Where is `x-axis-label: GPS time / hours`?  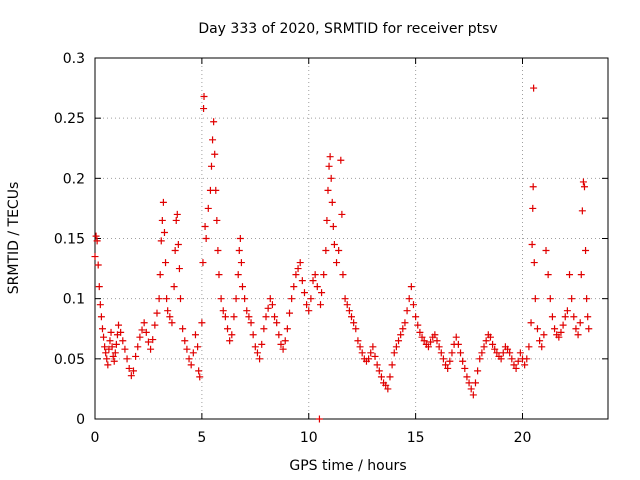 x-axis-label: GPS time / hours is located at coordinates (347, 466).